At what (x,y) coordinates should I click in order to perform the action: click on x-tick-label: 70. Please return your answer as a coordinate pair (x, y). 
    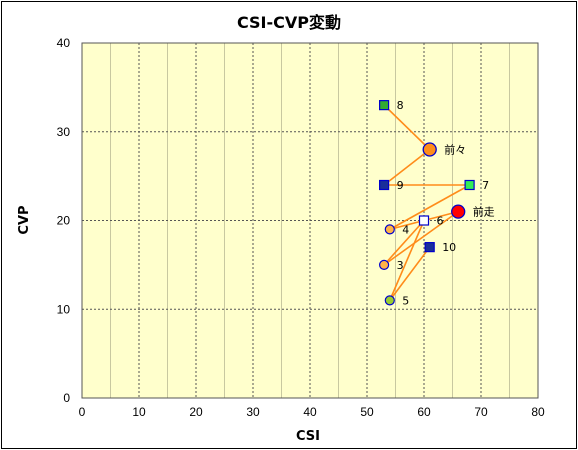
    Looking at the image, I should click on (481, 412).